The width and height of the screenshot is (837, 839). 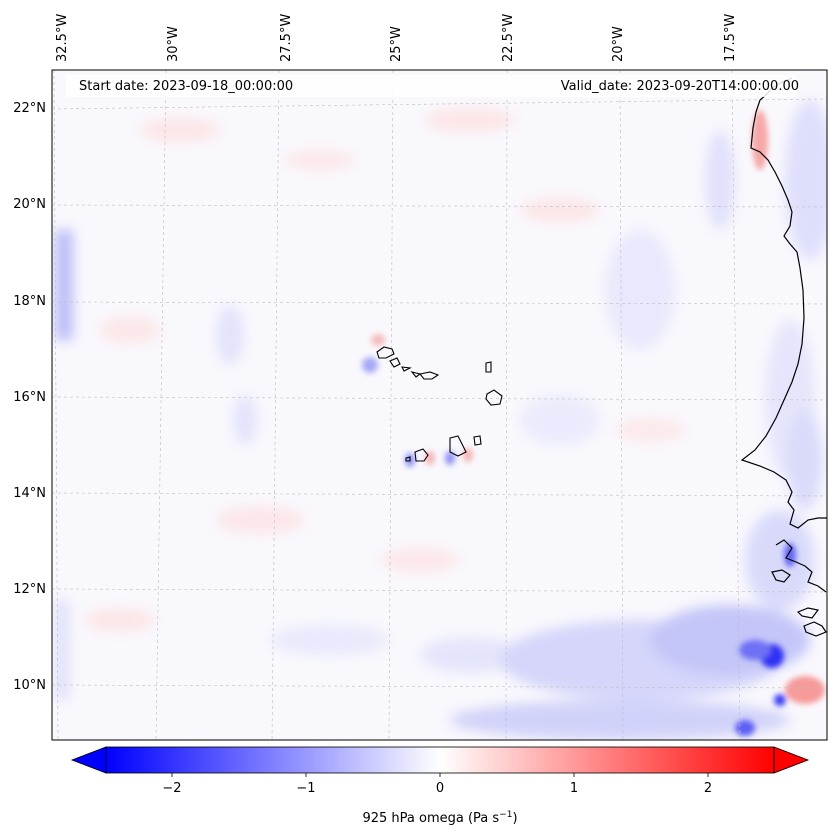 I want to click on colorbar-label-main: 925 hPa omega (Pa s, so click(x=430, y=818).